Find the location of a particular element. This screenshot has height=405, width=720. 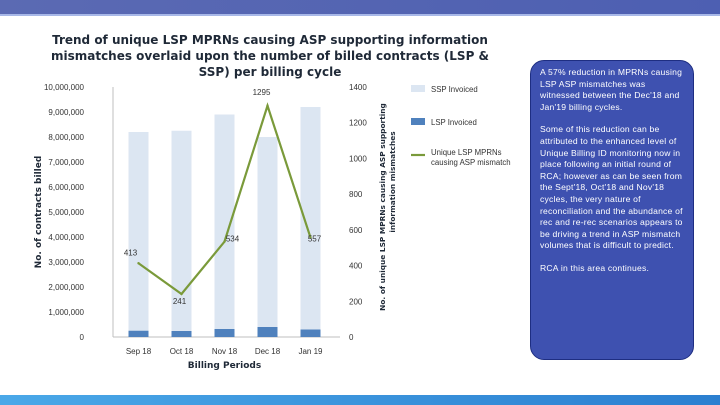

y-axis-title: No. of contracts billed is located at coordinates (39, 212).